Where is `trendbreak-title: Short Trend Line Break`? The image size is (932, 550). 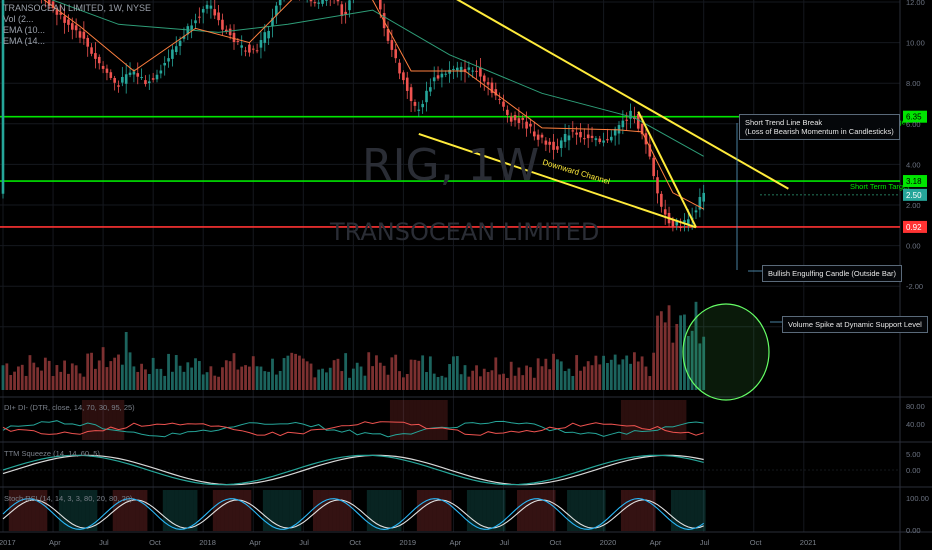
trendbreak-title: Short Trend Line Break is located at coordinates (784, 122).